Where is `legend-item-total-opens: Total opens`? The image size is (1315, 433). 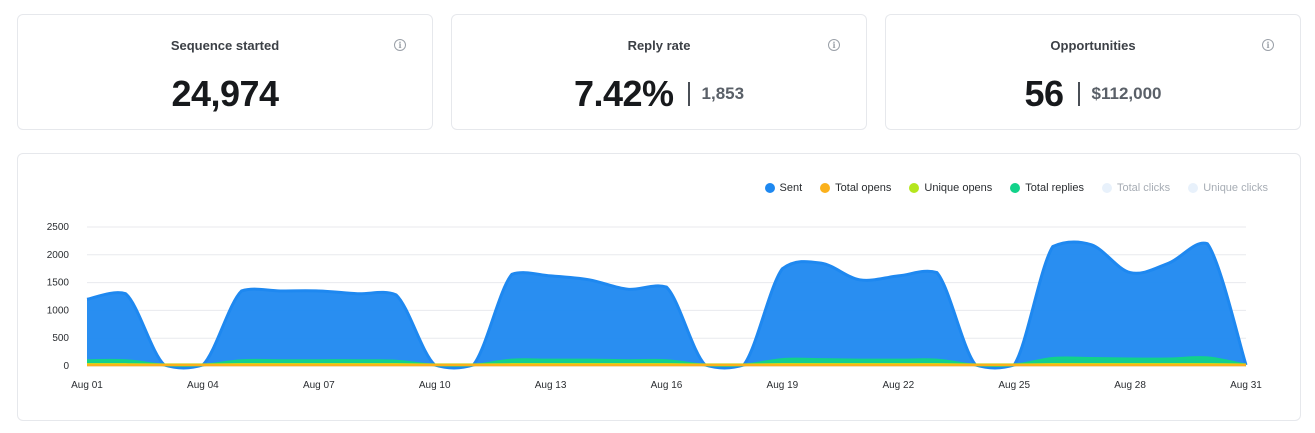 legend-item-total-opens: Total opens is located at coordinates (855, 188).